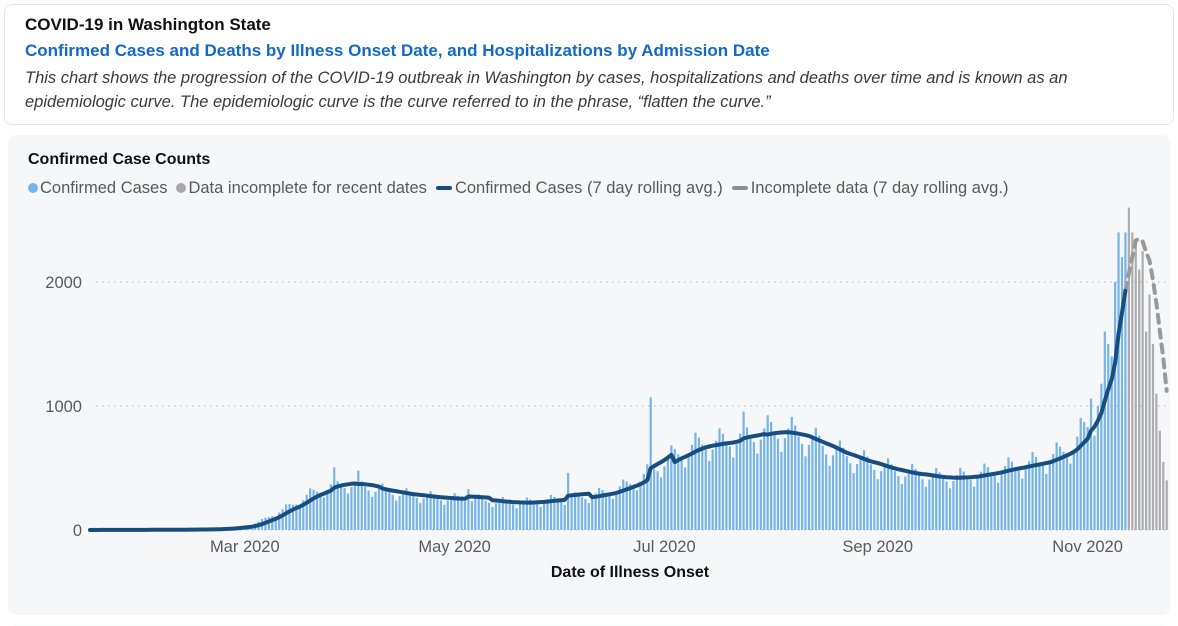 The width and height of the screenshot is (1178, 626). Describe the element at coordinates (588, 187) in the screenshot. I see `legend-label-2: Confirmed Cases (7 day rolling avg.)` at that location.